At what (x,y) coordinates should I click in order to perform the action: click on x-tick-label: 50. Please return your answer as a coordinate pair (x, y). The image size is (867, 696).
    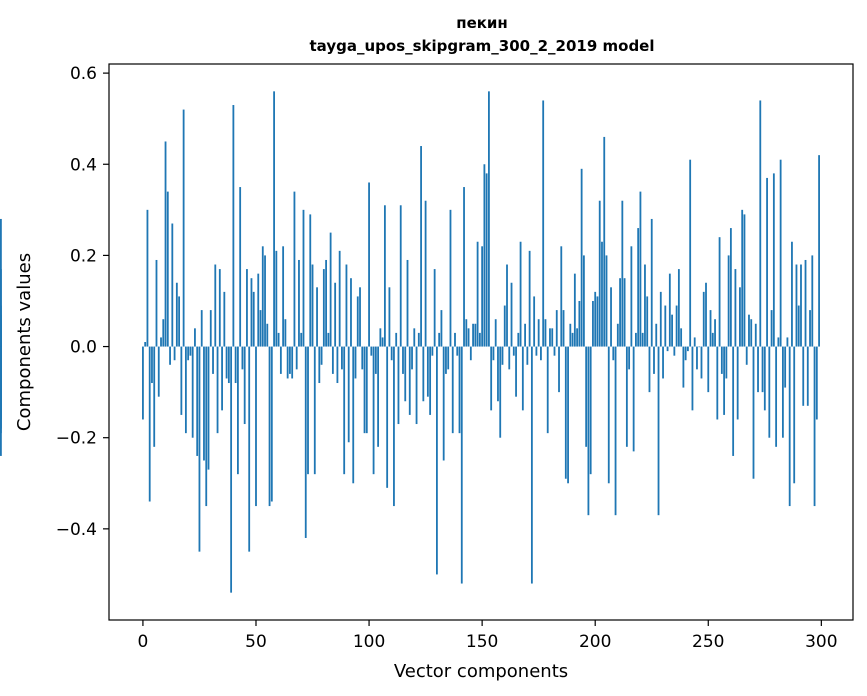
    Looking at the image, I should click on (256, 642).